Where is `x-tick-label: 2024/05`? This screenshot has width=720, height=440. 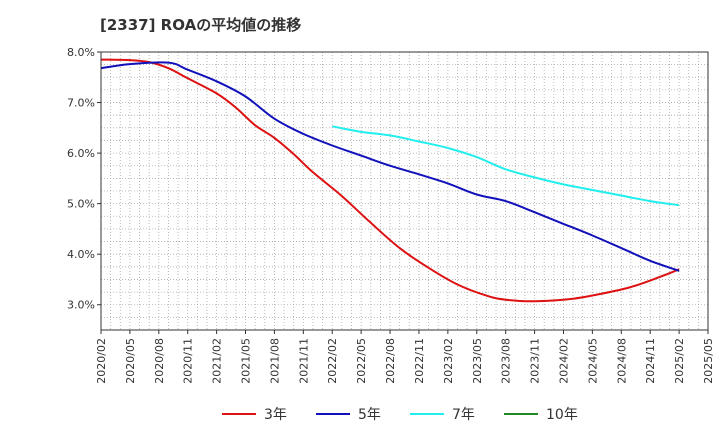 x-tick-label: 2024/05 is located at coordinates (592, 361).